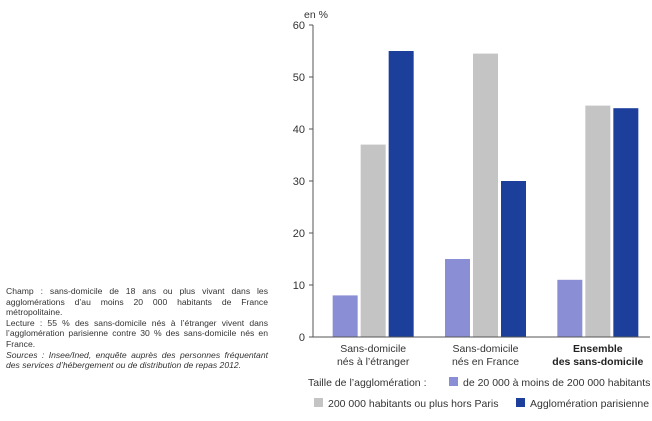 The image size is (652, 421). Describe the element at coordinates (299, 26) in the screenshot. I see `y-tick-label: 60` at that location.